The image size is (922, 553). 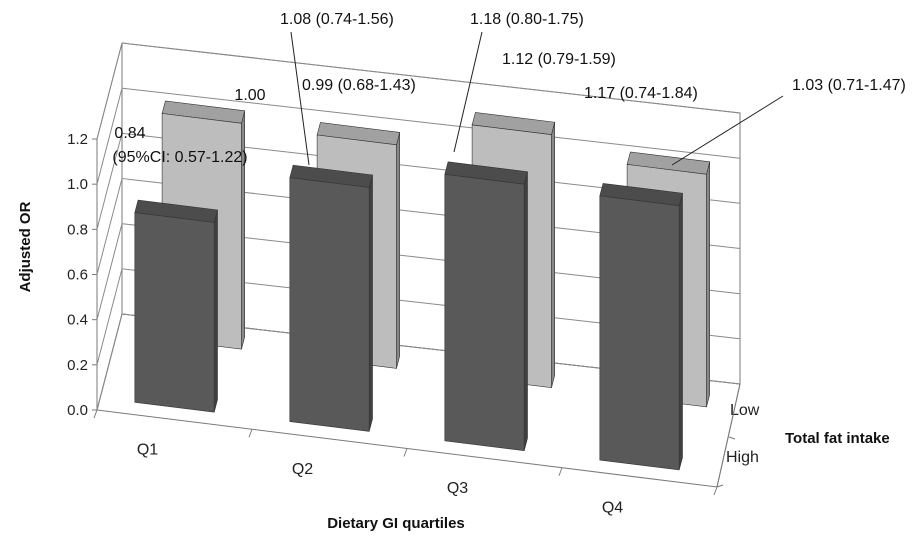 I want to click on x-axis-ticks: Q1 Q2 Q3 Q4, so click(x=405, y=462).